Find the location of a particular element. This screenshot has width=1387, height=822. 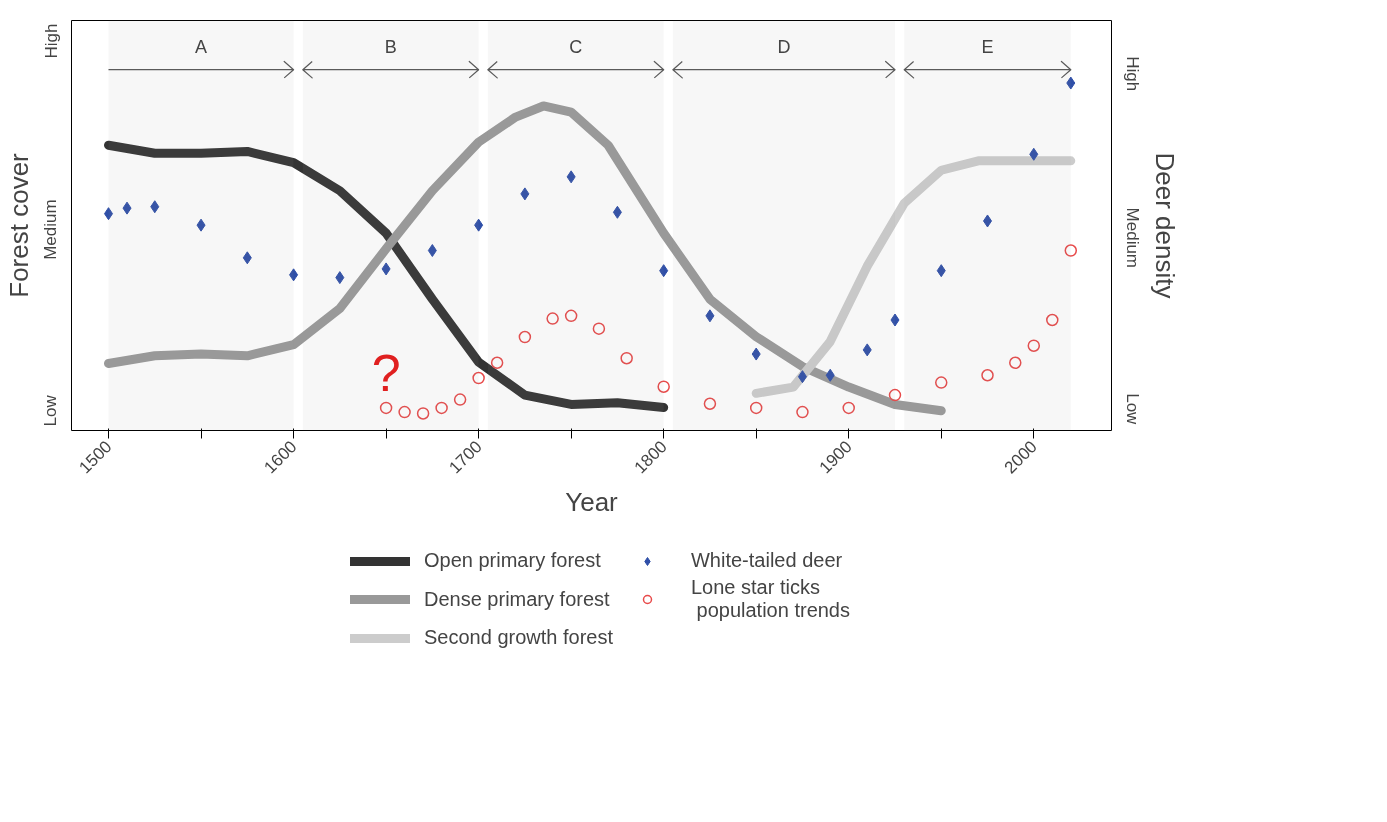

x-axis-title: Year is located at coordinates (592, 501).